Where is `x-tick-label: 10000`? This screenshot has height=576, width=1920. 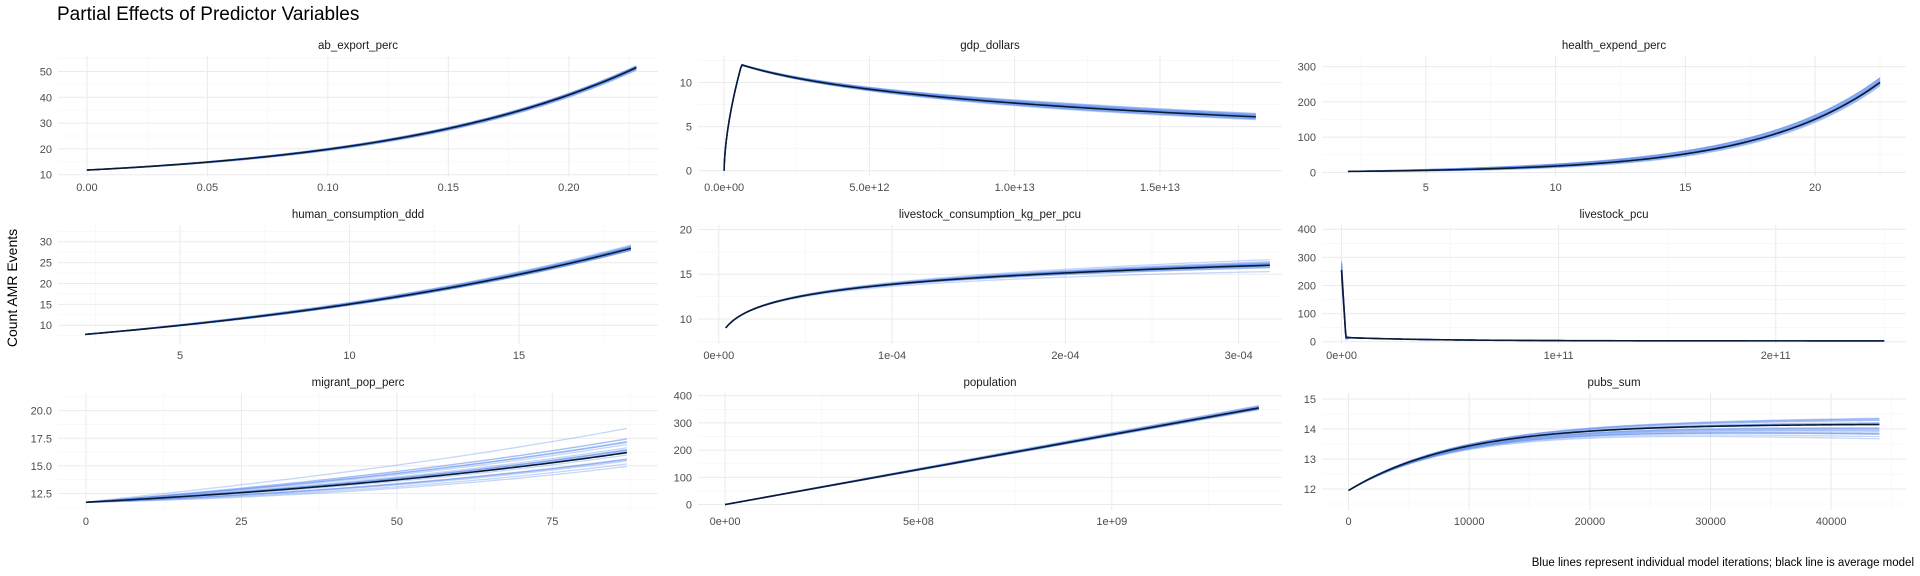
x-tick-label: 10000 is located at coordinates (1469, 522).